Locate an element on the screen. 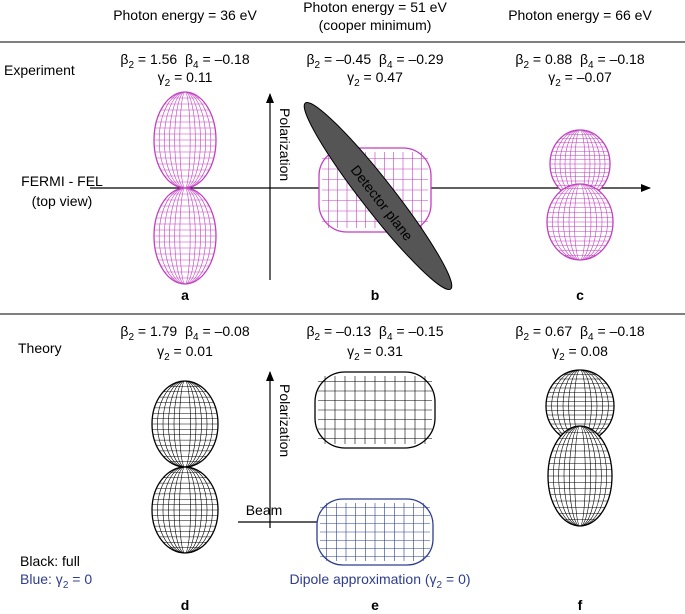 Image resolution: width=685 pixels, height=614 pixels. legend-entry: Black: full is located at coordinates (50, 561).